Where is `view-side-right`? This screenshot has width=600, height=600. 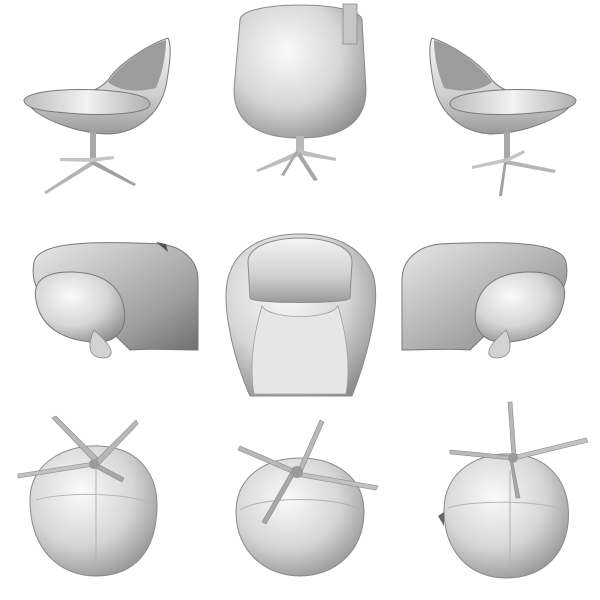
view-side-right is located at coordinates (500, 100).